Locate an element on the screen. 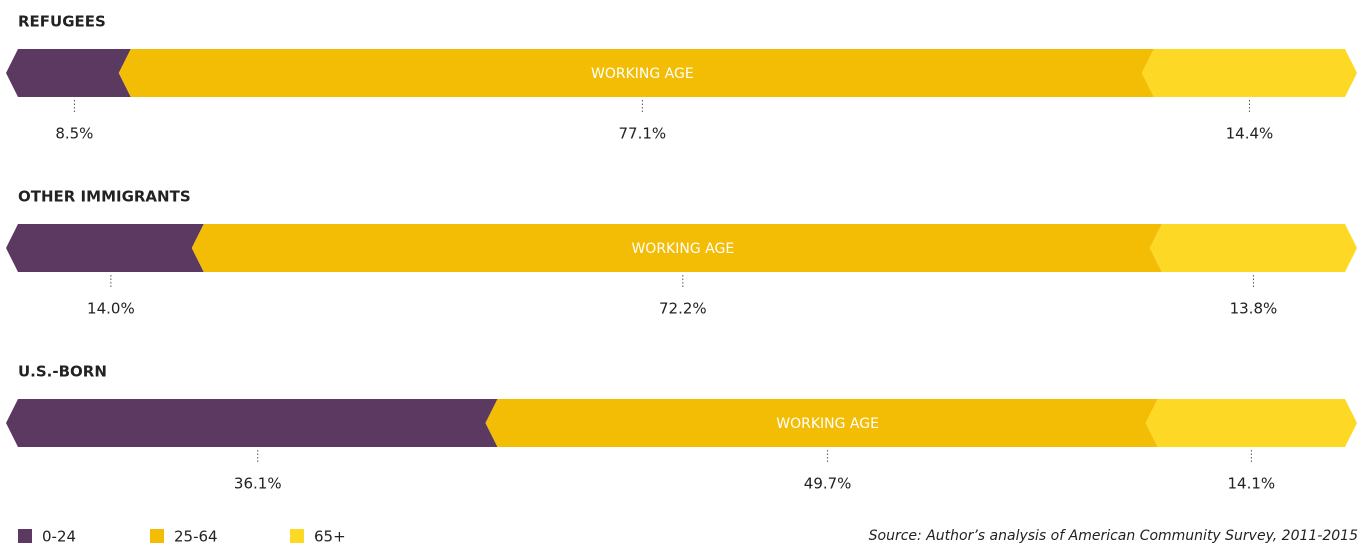  value-label: 13.8% is located at coordinates (1254, 309).